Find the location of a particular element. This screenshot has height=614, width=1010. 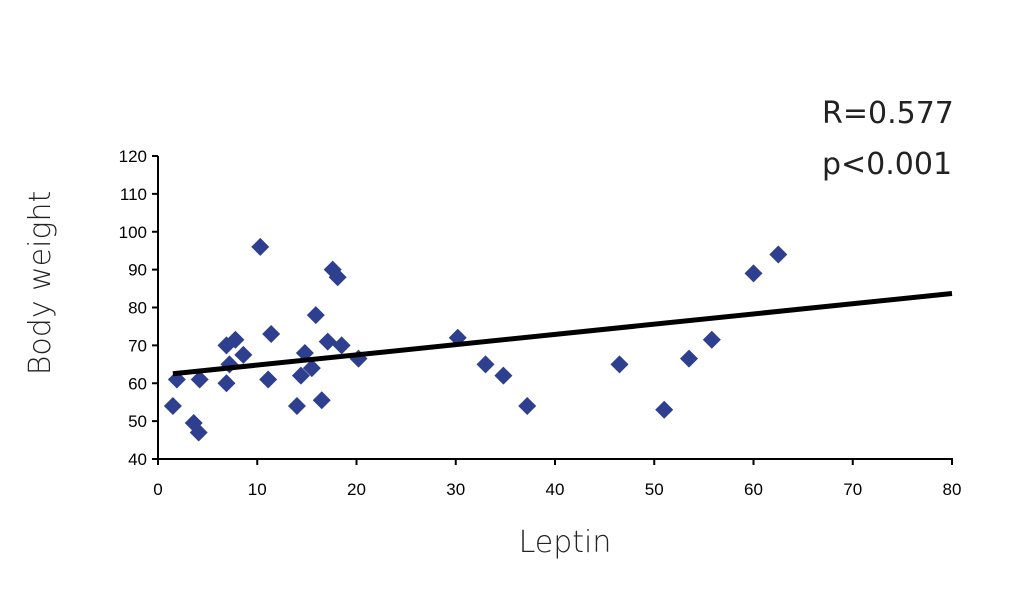

r-value-annotation: R=0.577 is located at coordinates (888, 113).